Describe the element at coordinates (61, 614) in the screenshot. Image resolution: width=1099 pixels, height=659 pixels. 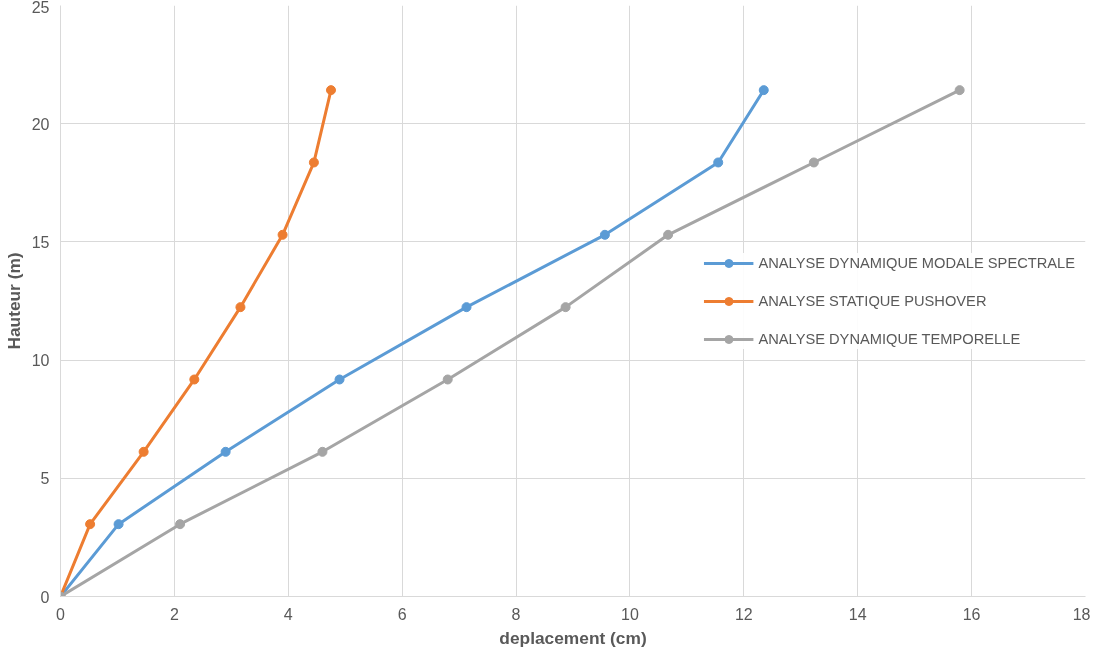
I see `x-tick-label: 0` at that location.